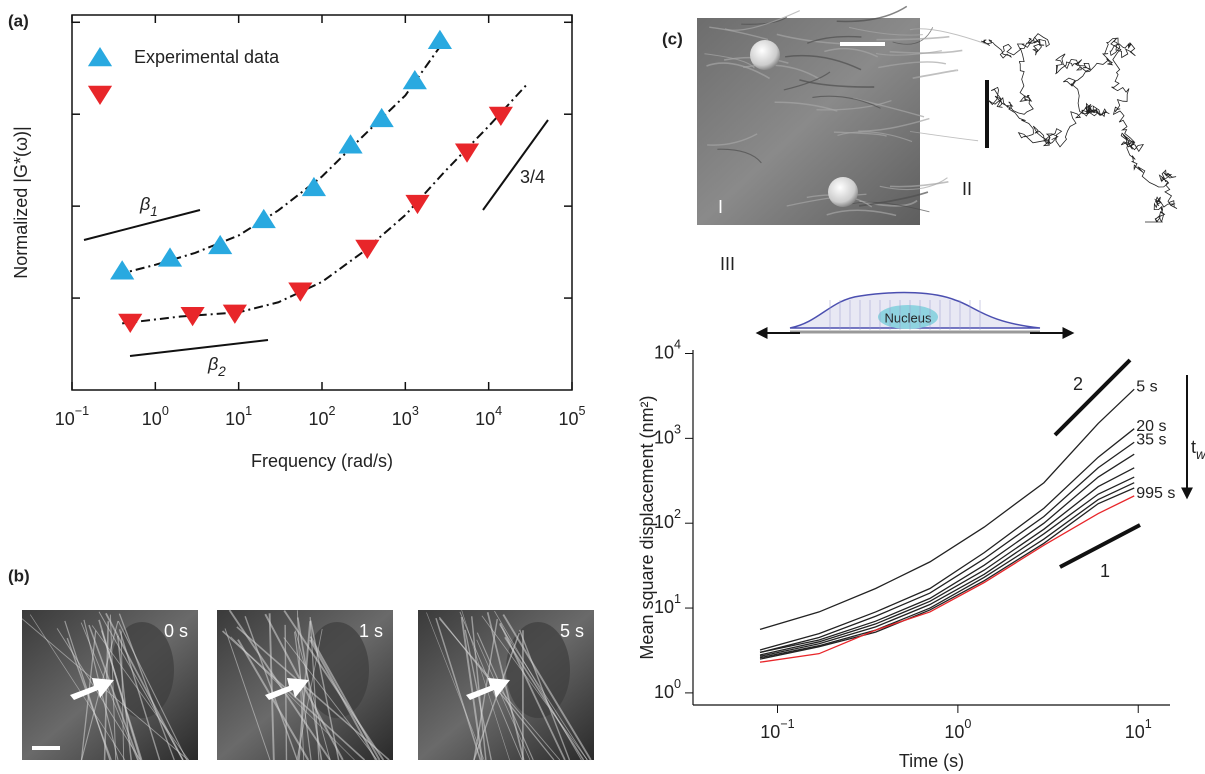 The height and width of the screenshot is (774, 1205). I want to click on image-label: I, so click(720, 207).